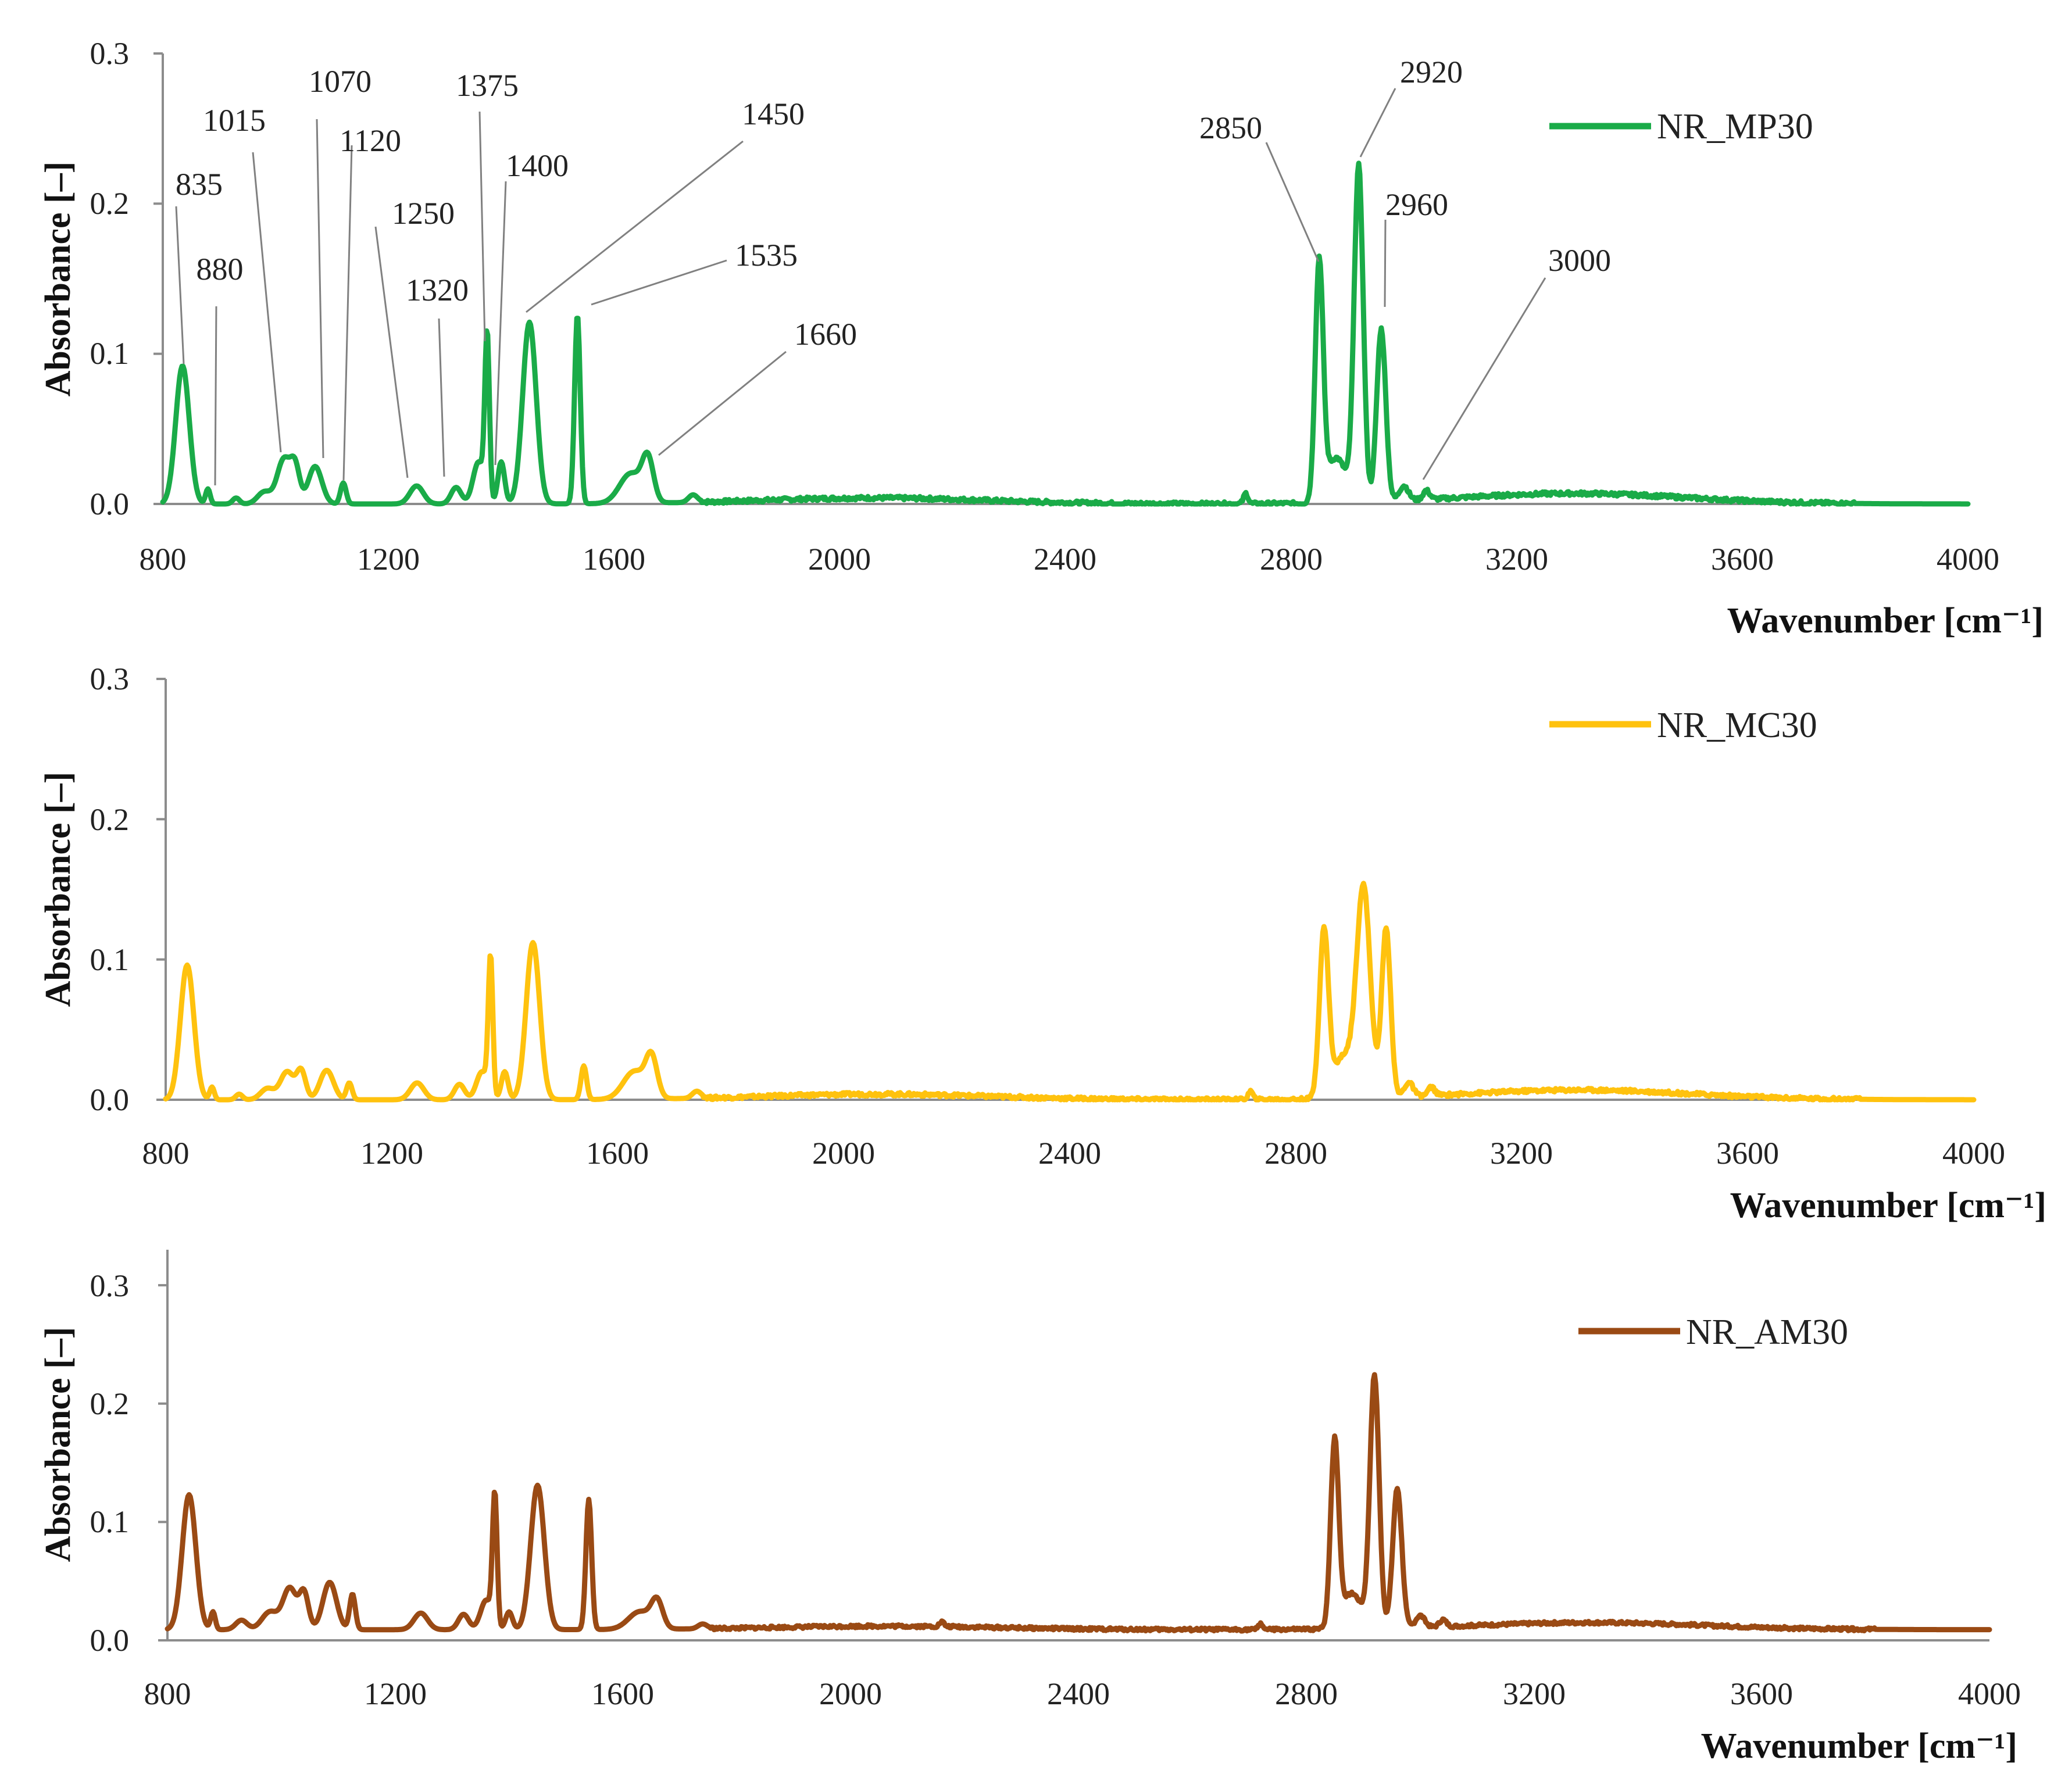 Image resolution: width=2072 pixels, height=1781 pixels. Describe the element at coordinates (487, 85) in the screenshot. I see `annotation-label-1375: 1375` at that location.